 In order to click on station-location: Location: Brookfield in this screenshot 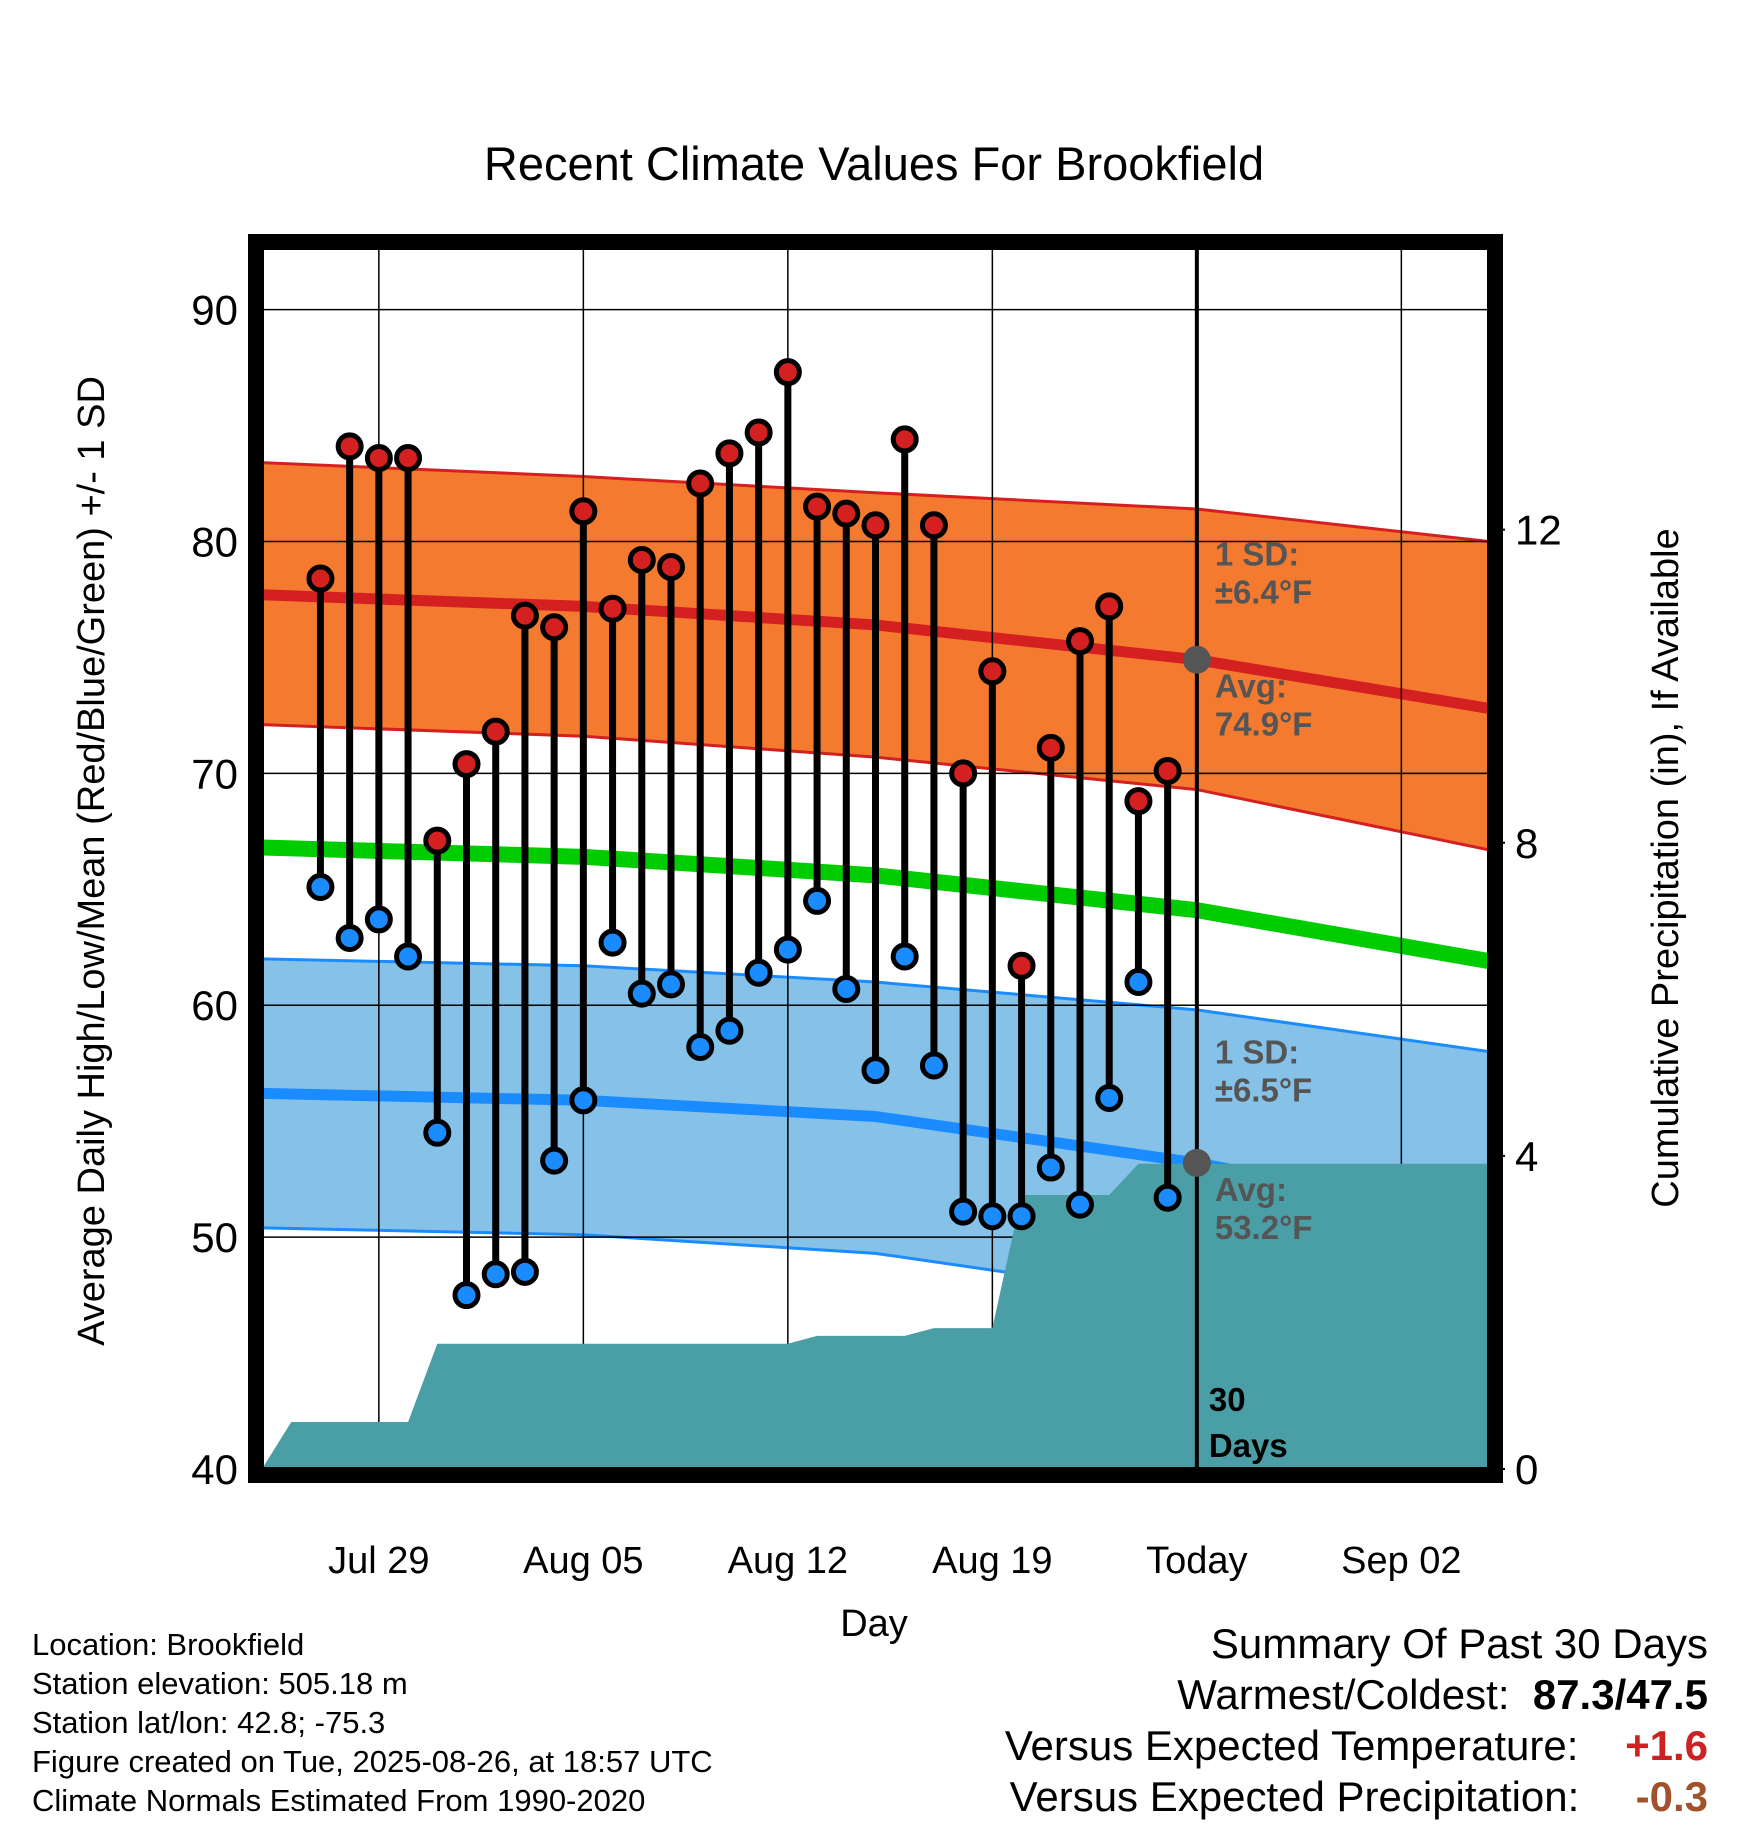, I will do `click(168, 1644)`.